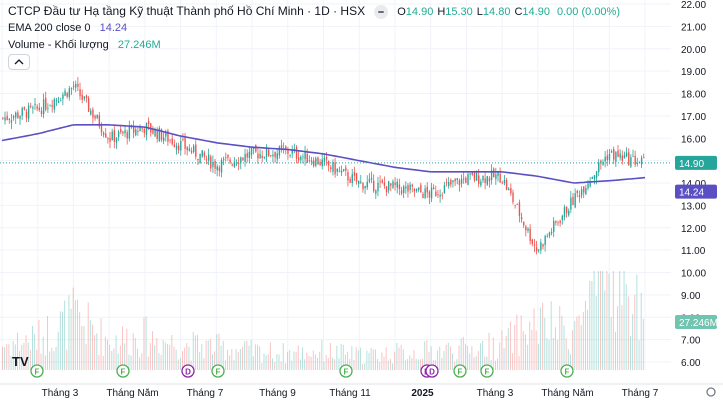  What do you see at coordinates (381, 12) in the screenshot?
I see `hide-series-icon` at bounding box center [381, 12].